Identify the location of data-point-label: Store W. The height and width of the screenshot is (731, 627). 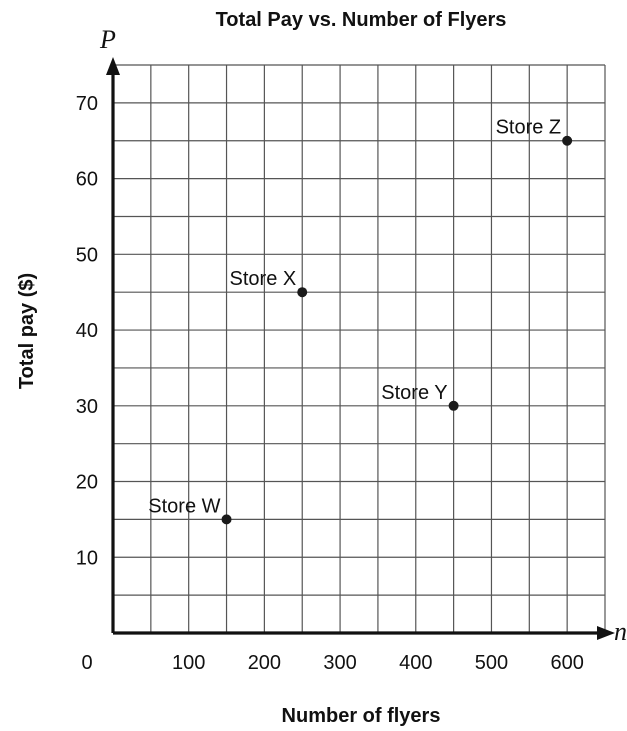
(184, 506).